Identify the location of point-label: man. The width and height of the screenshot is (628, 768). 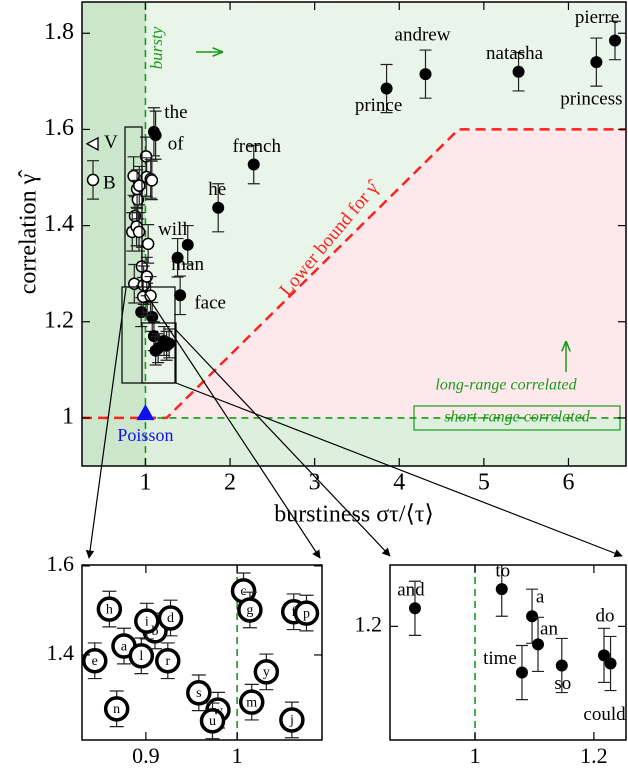
(187, 264).